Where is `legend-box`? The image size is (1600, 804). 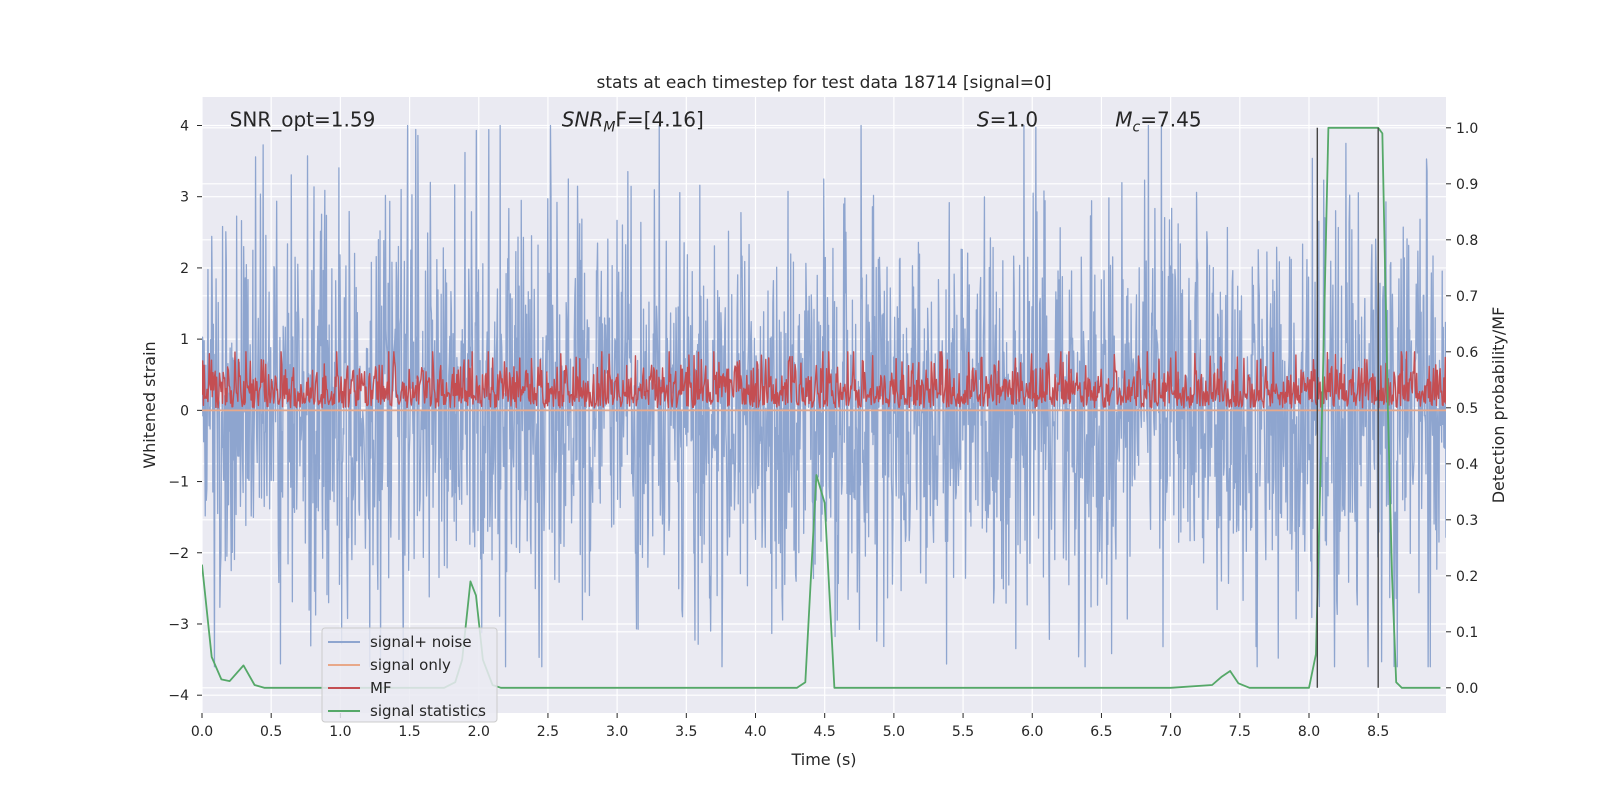 legend-box is located at coordinates (409, 675).